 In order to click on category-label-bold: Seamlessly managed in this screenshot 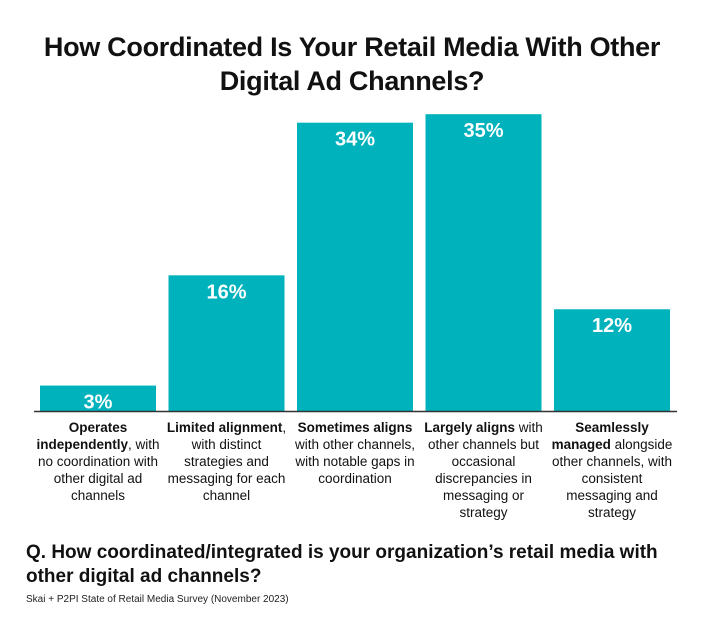, I will do `click(600, 436)`.